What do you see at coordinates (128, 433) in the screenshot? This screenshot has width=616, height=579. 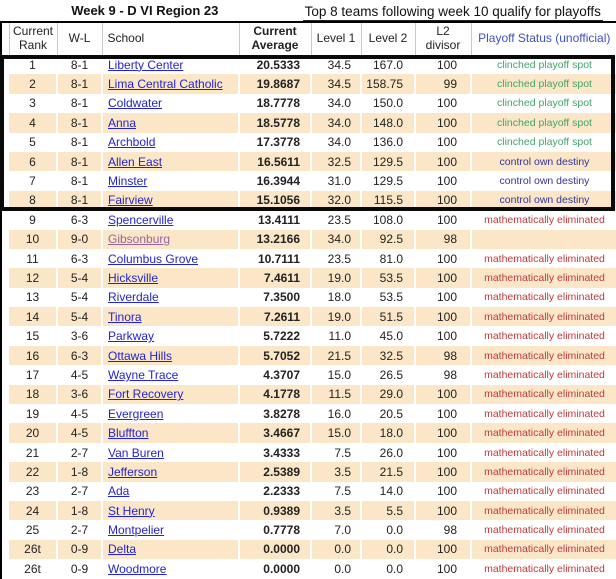 I see `school-link: Bluffton` at bounding box center [128, 433].